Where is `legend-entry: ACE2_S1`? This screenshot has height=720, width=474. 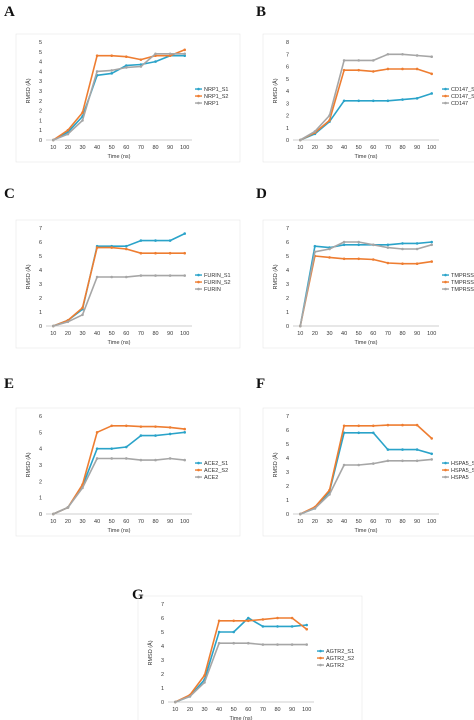 legend-entry: ACE2_S1 is located at coordinates (216, 464).